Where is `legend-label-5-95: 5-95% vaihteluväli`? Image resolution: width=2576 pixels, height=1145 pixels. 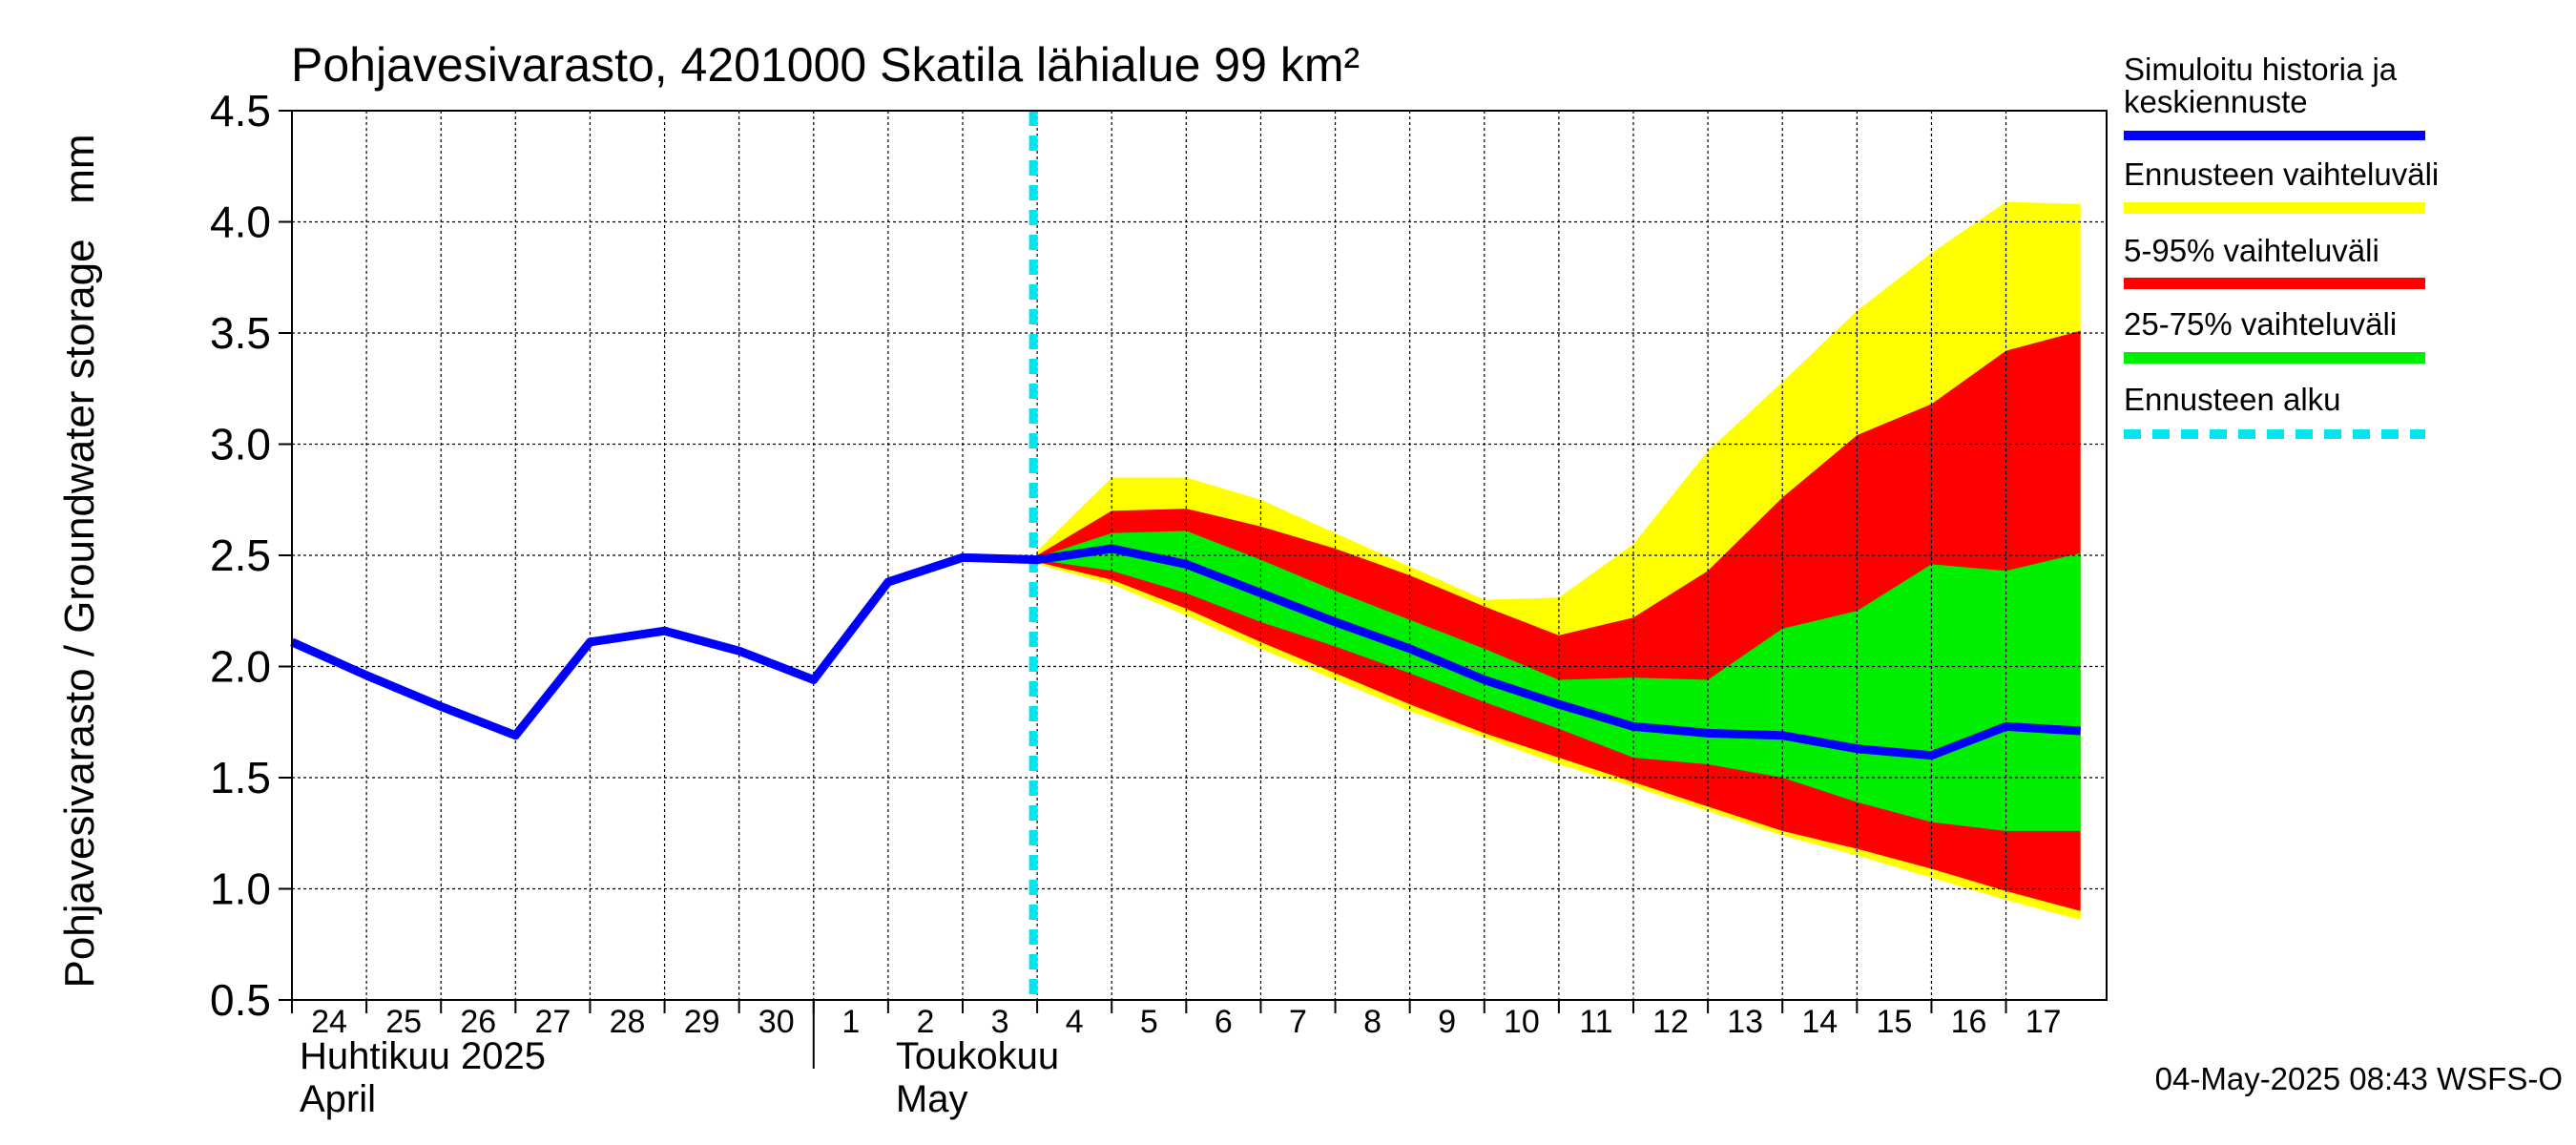
legend-label-5-95: 5-95% vaihteluväli is located at coordinates (2251, 251).